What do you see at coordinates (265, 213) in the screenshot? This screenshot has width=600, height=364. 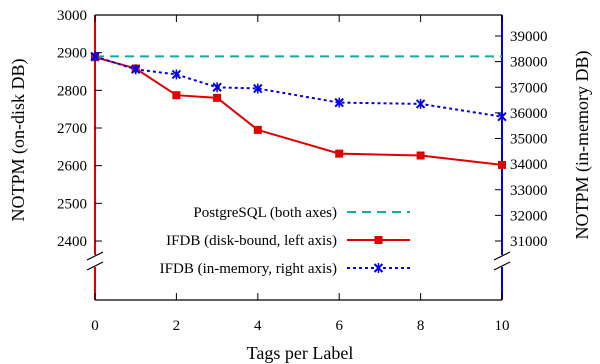 I see `legend-label-postgresql: PostgreSQL (both axes)` at bounding box center [265, 213].